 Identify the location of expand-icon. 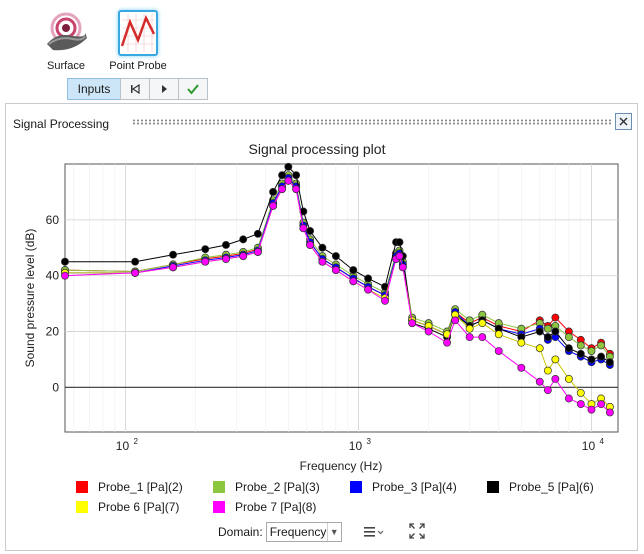
(417, 531).